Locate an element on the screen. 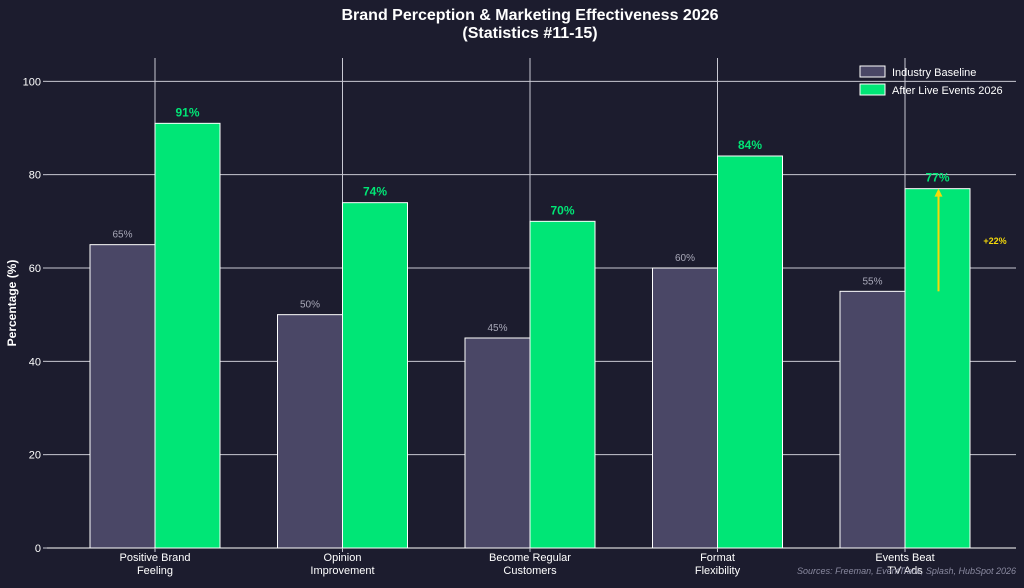 The image size is (1024, 588). data-label-industry-baseline: 45% is located at coordinates (497, 328).